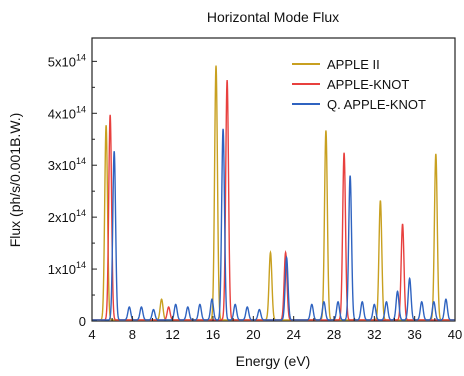 The image size is (464, 376). I want to click on y-tick-label: 0, so click(82, 321).